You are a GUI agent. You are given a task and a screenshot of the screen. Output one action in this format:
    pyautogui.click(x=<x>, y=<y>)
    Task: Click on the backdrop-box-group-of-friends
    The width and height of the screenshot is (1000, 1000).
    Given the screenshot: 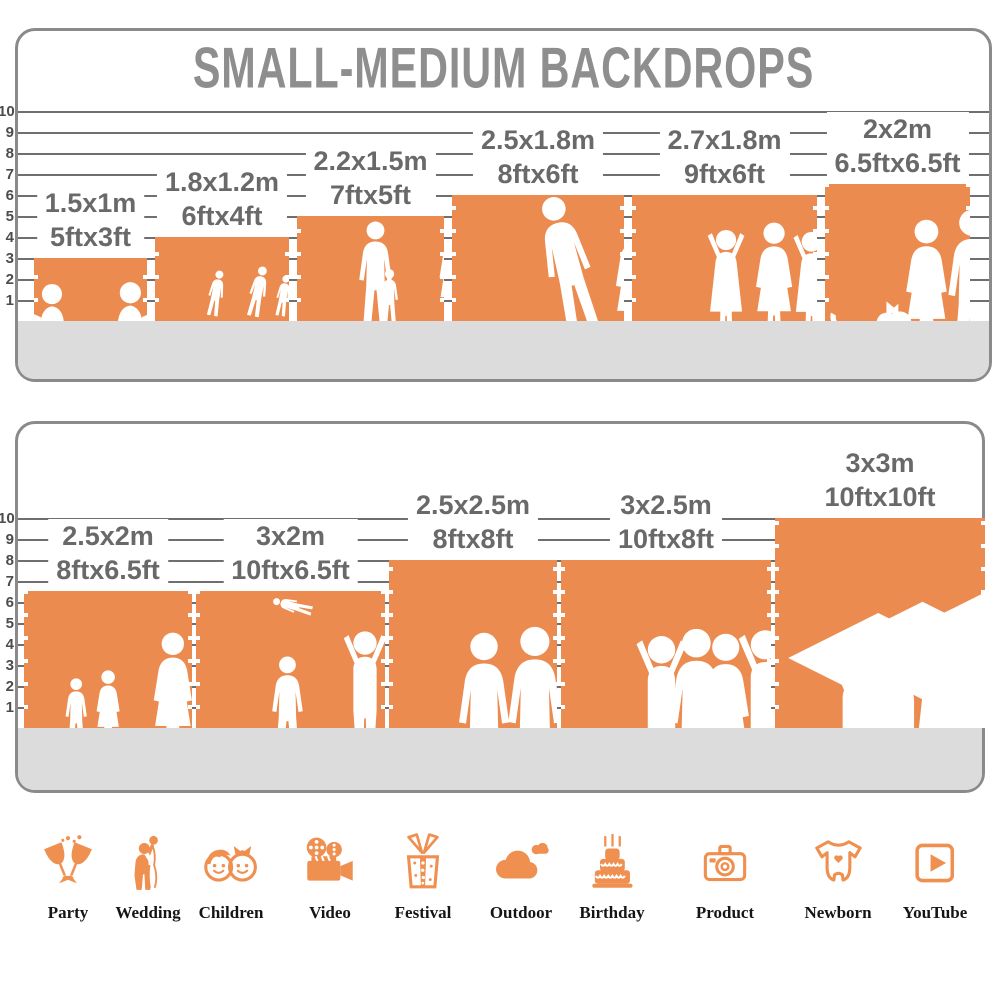 What is the action you would take?
    pyautogui.click(x=666, y=644)
    